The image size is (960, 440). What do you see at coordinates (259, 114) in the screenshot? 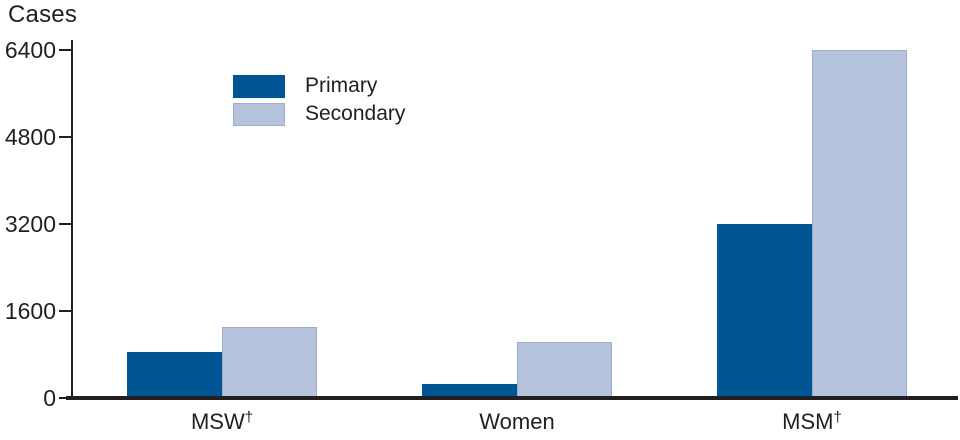
I see `legend-swatch-secondary` at bounding box center [259, 114].